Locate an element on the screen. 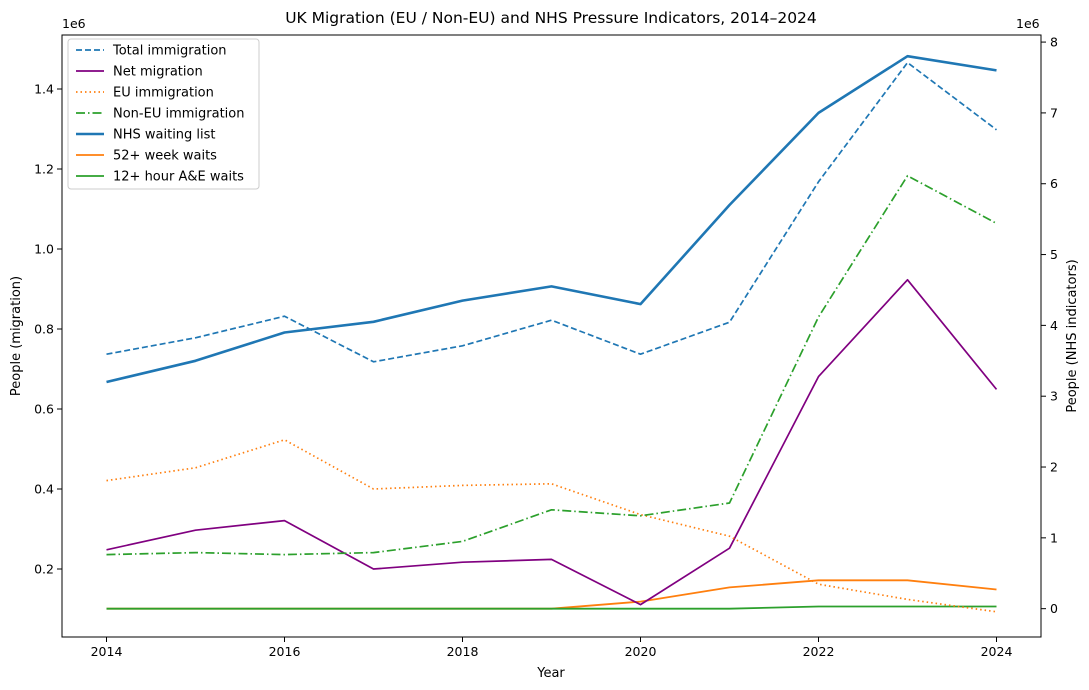 The width and height of the screenshot is (1089, 690). y-tick-label-right: 3 is located at coordinates (1054, 396).